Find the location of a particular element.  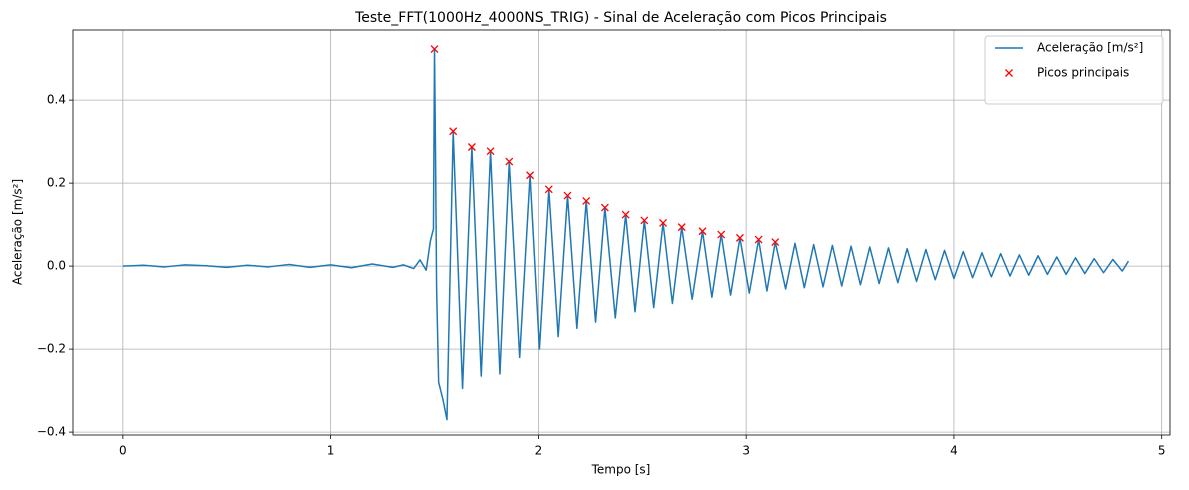

y-tick-label: 0.2 is located at coordinates (56, 183).